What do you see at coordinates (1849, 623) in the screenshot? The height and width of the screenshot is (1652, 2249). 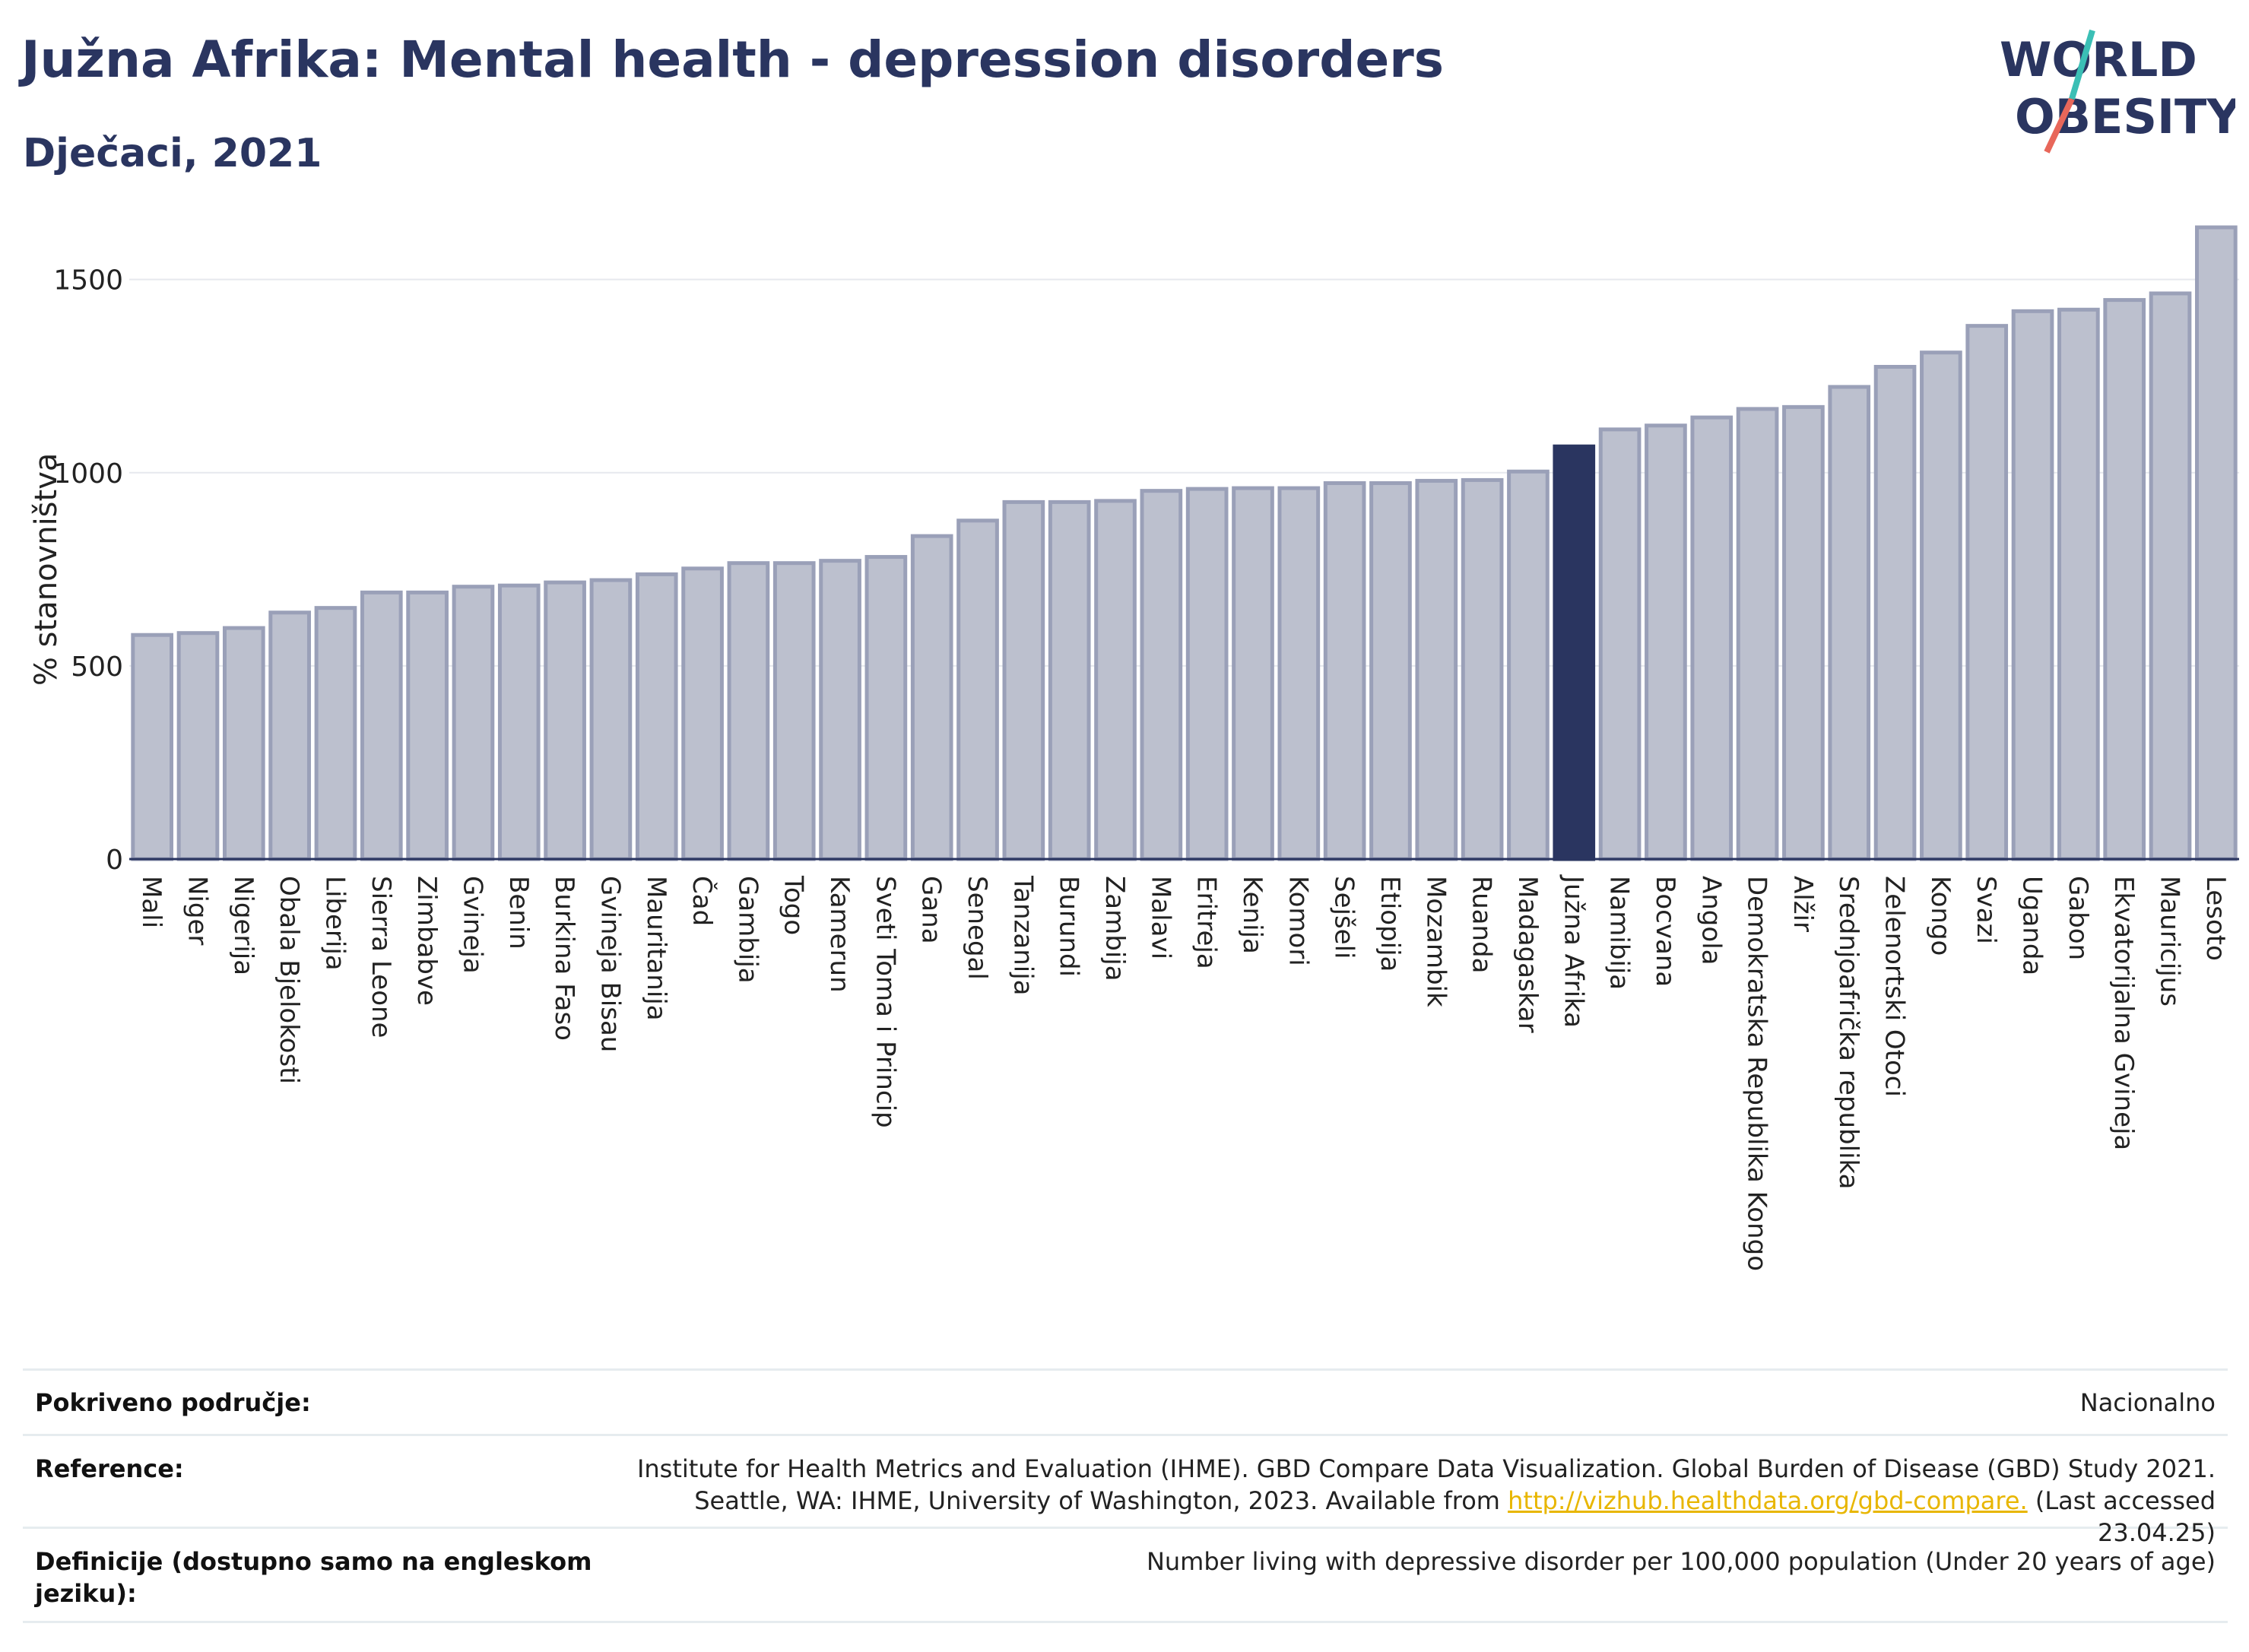 I see `bar-srednjoafrička-republika` at bounding box center [1849, 623].